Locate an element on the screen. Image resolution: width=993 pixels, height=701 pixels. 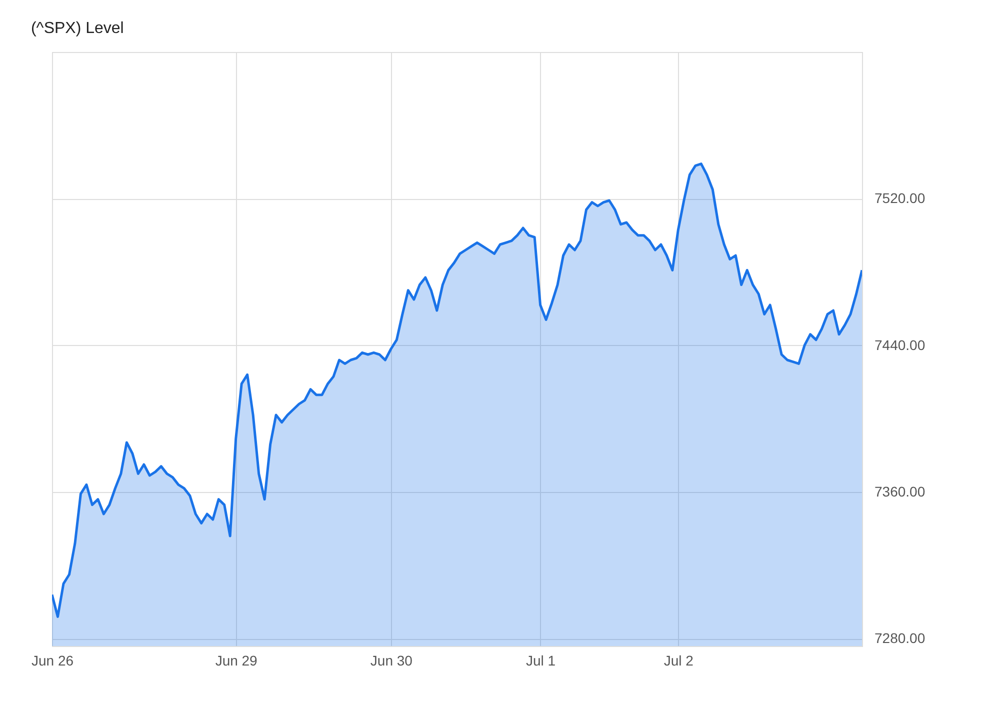
y-tick-label: 7440.00 is located at coordinates (900, 344).